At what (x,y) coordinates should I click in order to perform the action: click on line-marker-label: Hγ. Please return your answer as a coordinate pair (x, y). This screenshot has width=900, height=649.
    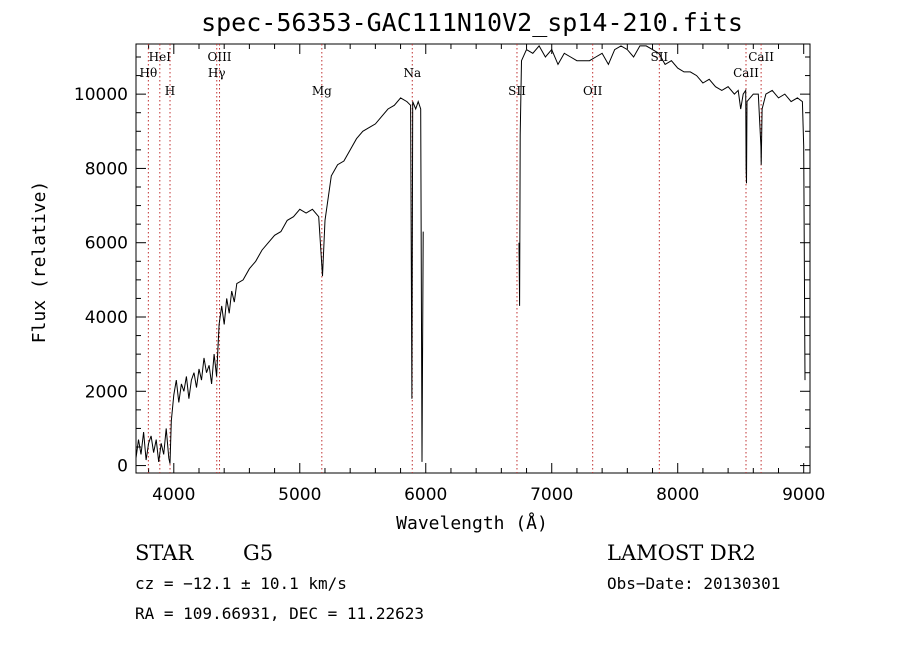
    Looking at the image, I should click on (217, 73).